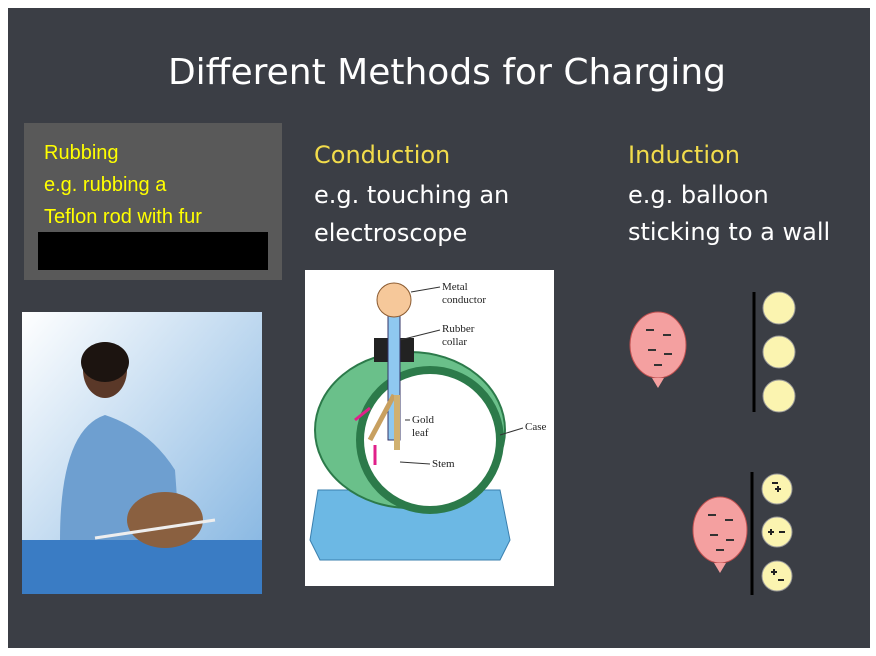 The height and width of the screenshot is (656, 876). Describe the element at coordinates (684, 155) in the screenshot. I see `induction-heading: Induction` at that location.